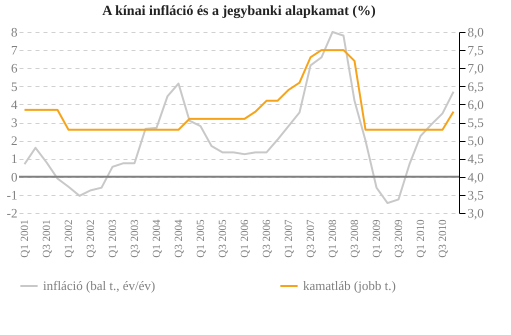  What do you see at coordinates (476, 194) in the screenshot?
I see `y2-tick-label: 3,5` at bounding box center [476, 194].